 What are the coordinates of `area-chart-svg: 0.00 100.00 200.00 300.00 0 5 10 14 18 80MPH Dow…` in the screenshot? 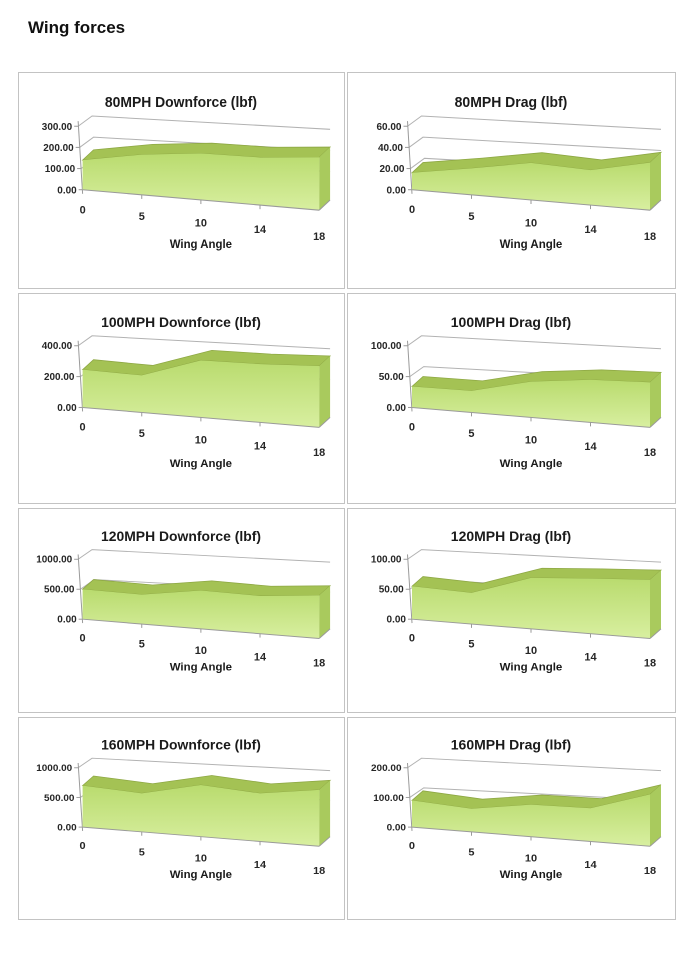 It's located at (187, 172).